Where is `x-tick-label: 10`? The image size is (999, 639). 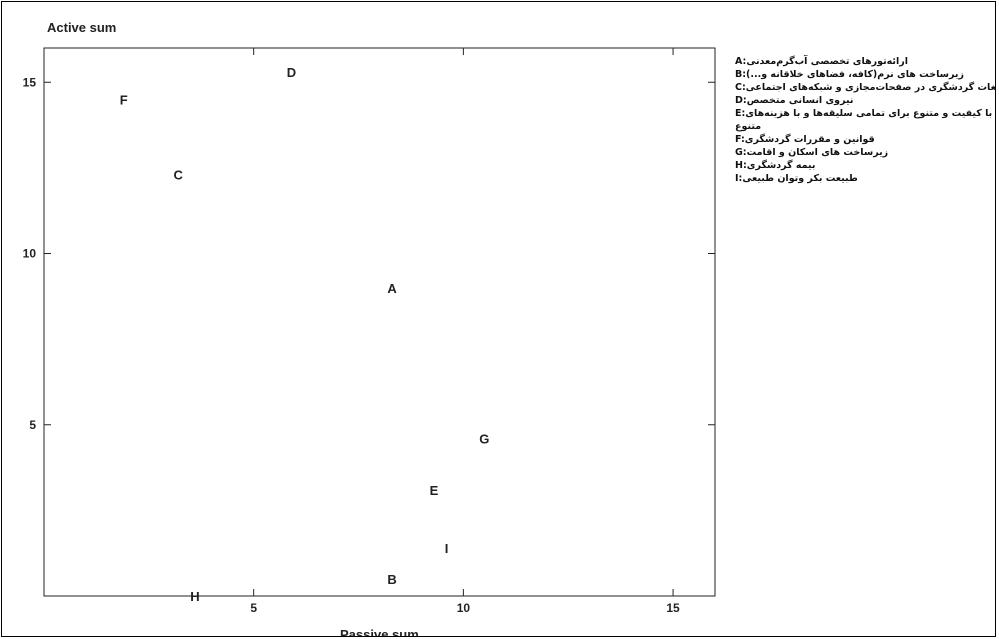 x-tick-label: 10 is located at coordinates (464, 608).